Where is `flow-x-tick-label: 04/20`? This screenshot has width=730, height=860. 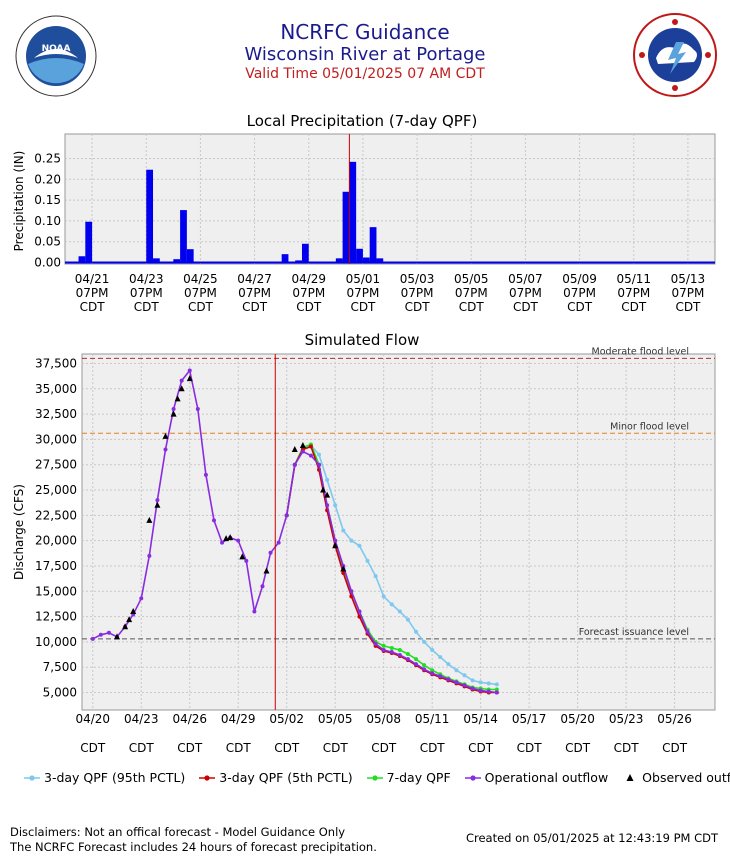 flow-x-tick-label: 04/20 is located at coordinates (92, 719).